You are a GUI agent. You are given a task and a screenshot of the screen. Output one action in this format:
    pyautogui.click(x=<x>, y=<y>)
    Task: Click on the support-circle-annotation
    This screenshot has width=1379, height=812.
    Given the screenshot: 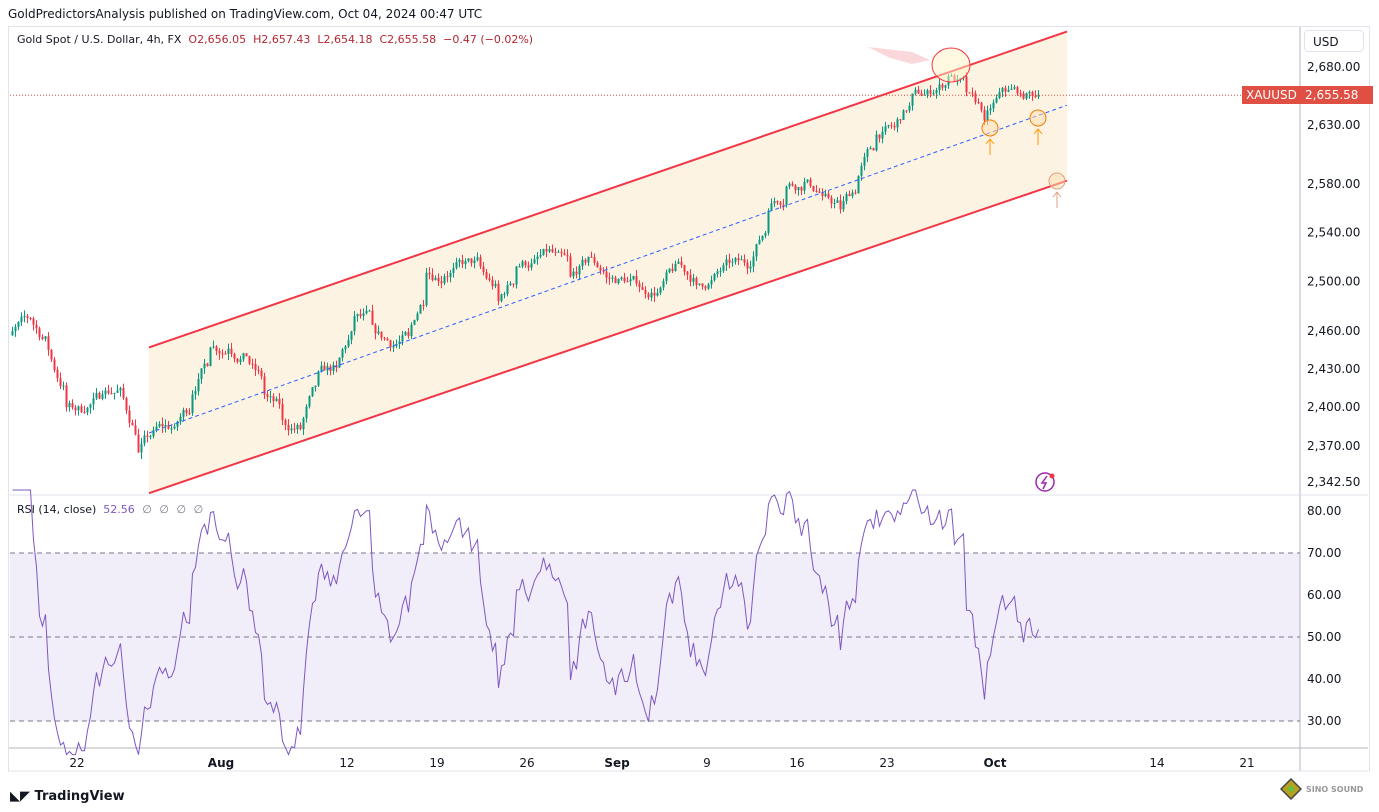 What is the action you would take?
    pyautogui.click(x=1038, y=118)
    